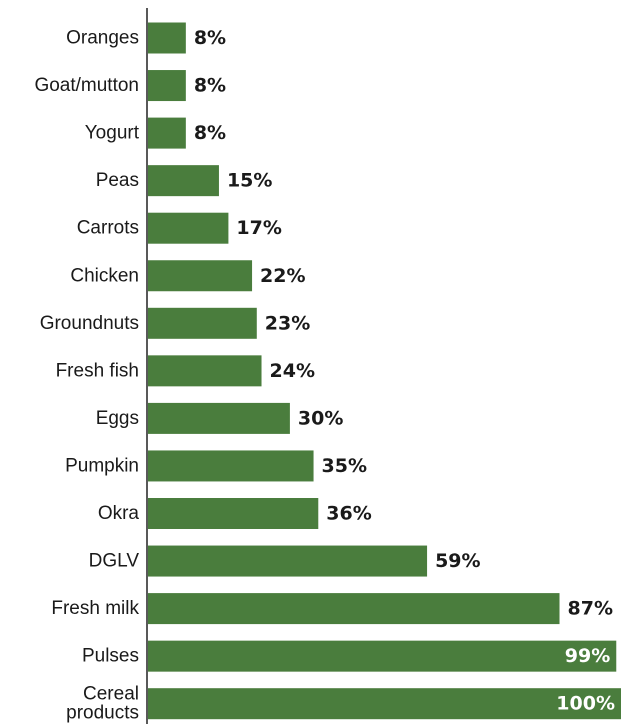  Describe the element at coordinates (114, 561) in the screenshot. I see `category-label: DGLV` at that location.